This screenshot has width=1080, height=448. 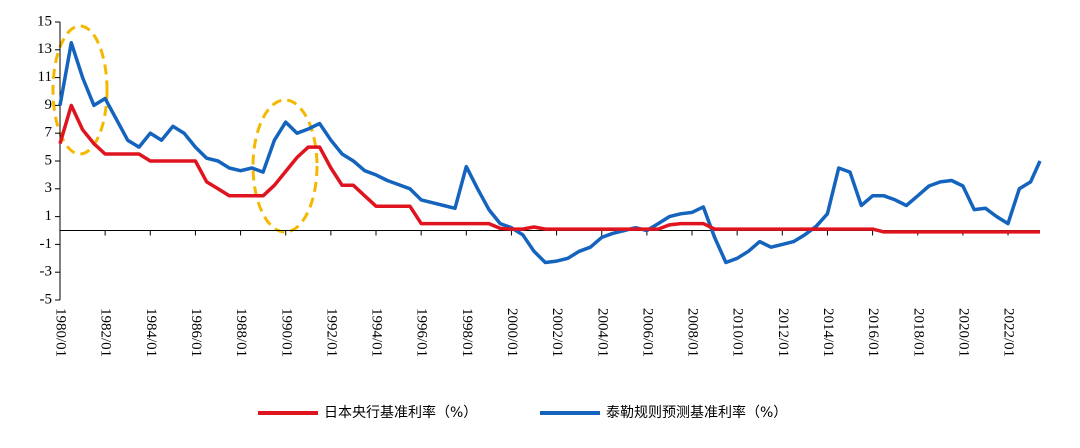 I want to click on x-tick-label: 1998/01, so click(x=467, y=332).